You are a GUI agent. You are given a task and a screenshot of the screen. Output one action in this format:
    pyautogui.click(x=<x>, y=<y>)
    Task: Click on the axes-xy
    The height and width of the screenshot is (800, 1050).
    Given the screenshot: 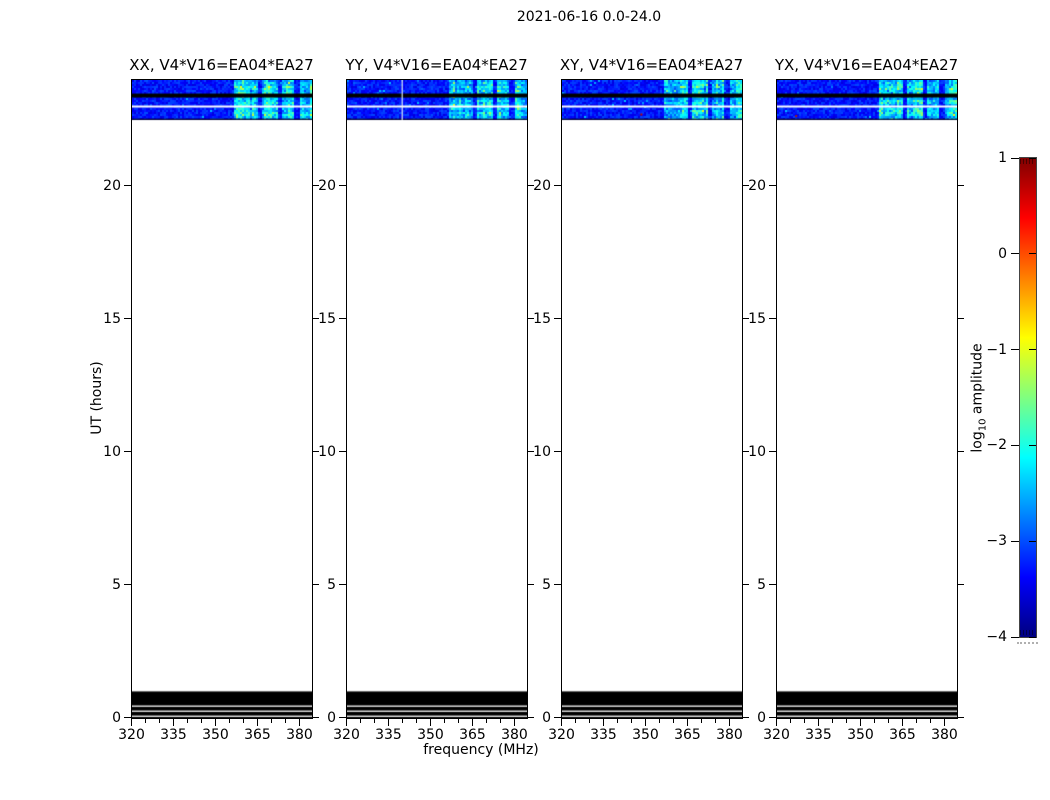 What is the action you would take?
    pyautogui.click(x=651, y=399)
    